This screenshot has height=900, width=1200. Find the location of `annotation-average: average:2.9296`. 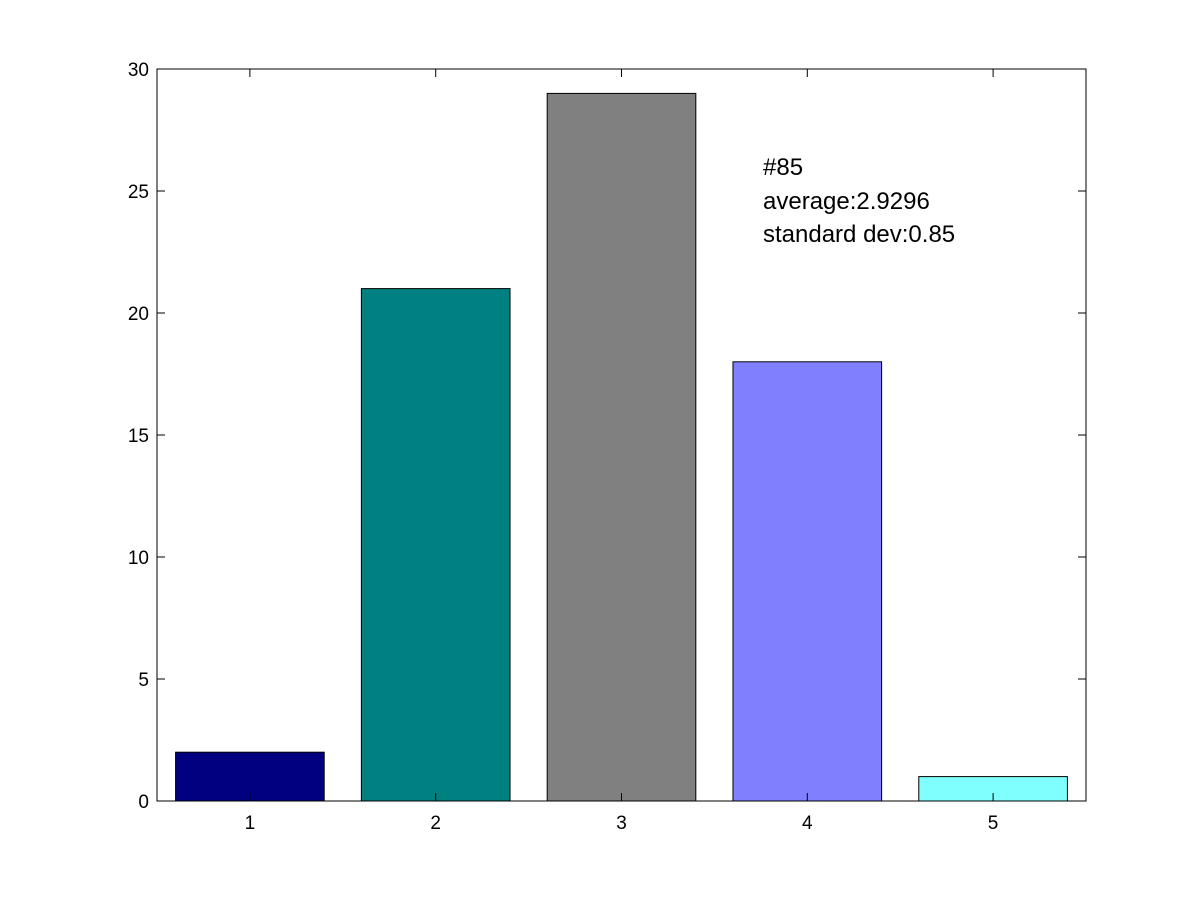

annotation-average: average:2.9296 is located at coordinates (846, 201).